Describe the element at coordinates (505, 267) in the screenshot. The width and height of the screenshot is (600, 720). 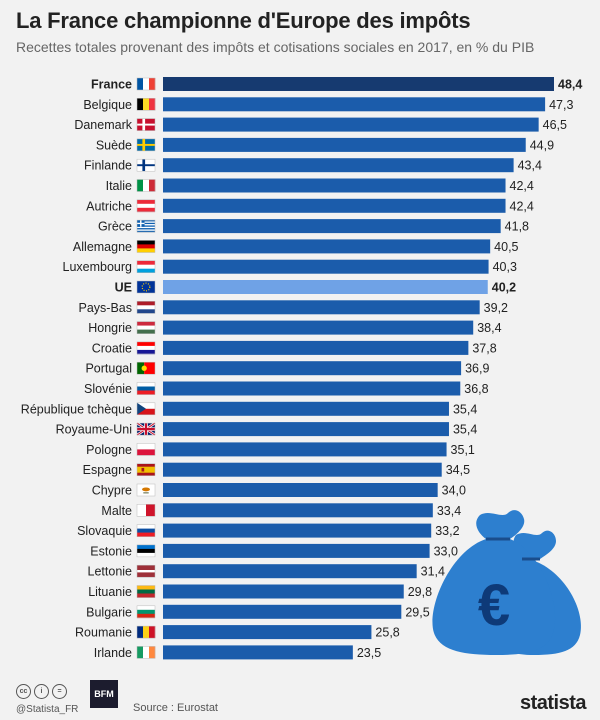
I see `value-label: 40,3` at that location.